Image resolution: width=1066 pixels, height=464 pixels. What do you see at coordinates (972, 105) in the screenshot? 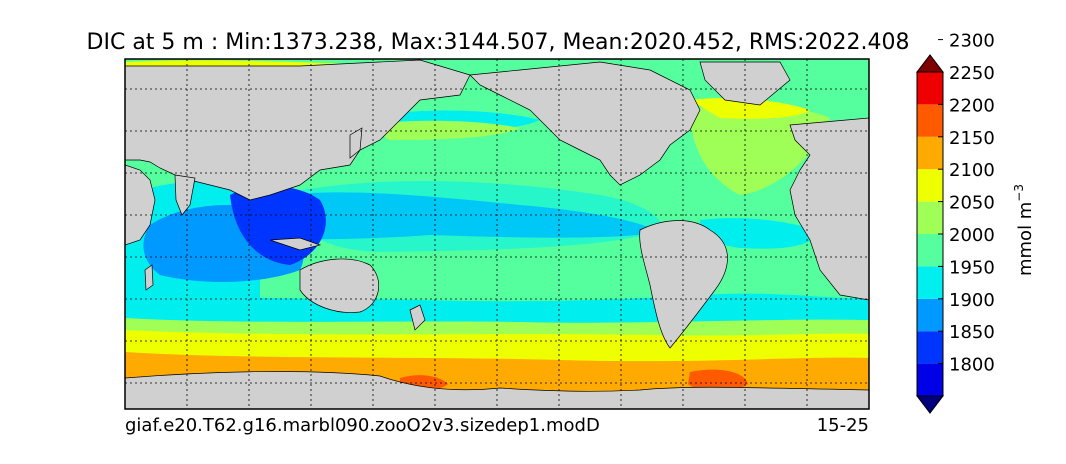
I see `colorbar-tick-label: 2200` at bounding box center [972, 105].